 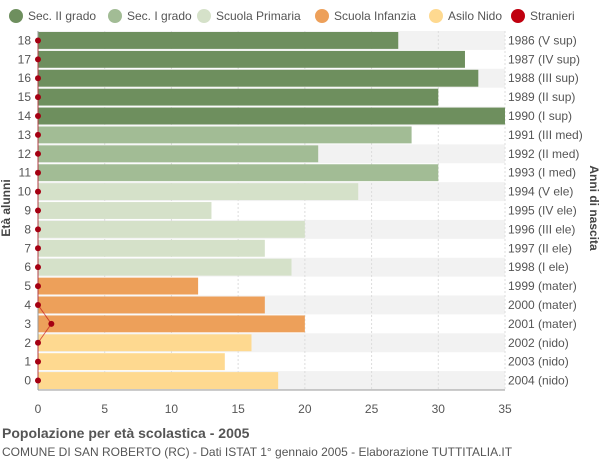 I want to click on y2-tick-label: 1997 (II ele), so click(x=540, y=248).